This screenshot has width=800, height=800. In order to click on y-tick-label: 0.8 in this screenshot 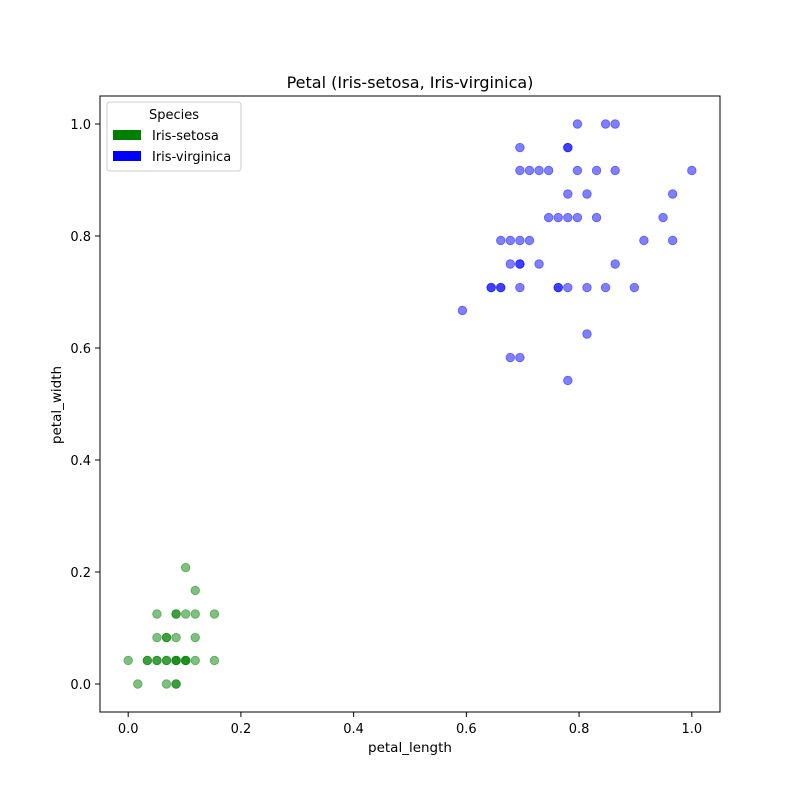, I will do `click(80, 237)`.